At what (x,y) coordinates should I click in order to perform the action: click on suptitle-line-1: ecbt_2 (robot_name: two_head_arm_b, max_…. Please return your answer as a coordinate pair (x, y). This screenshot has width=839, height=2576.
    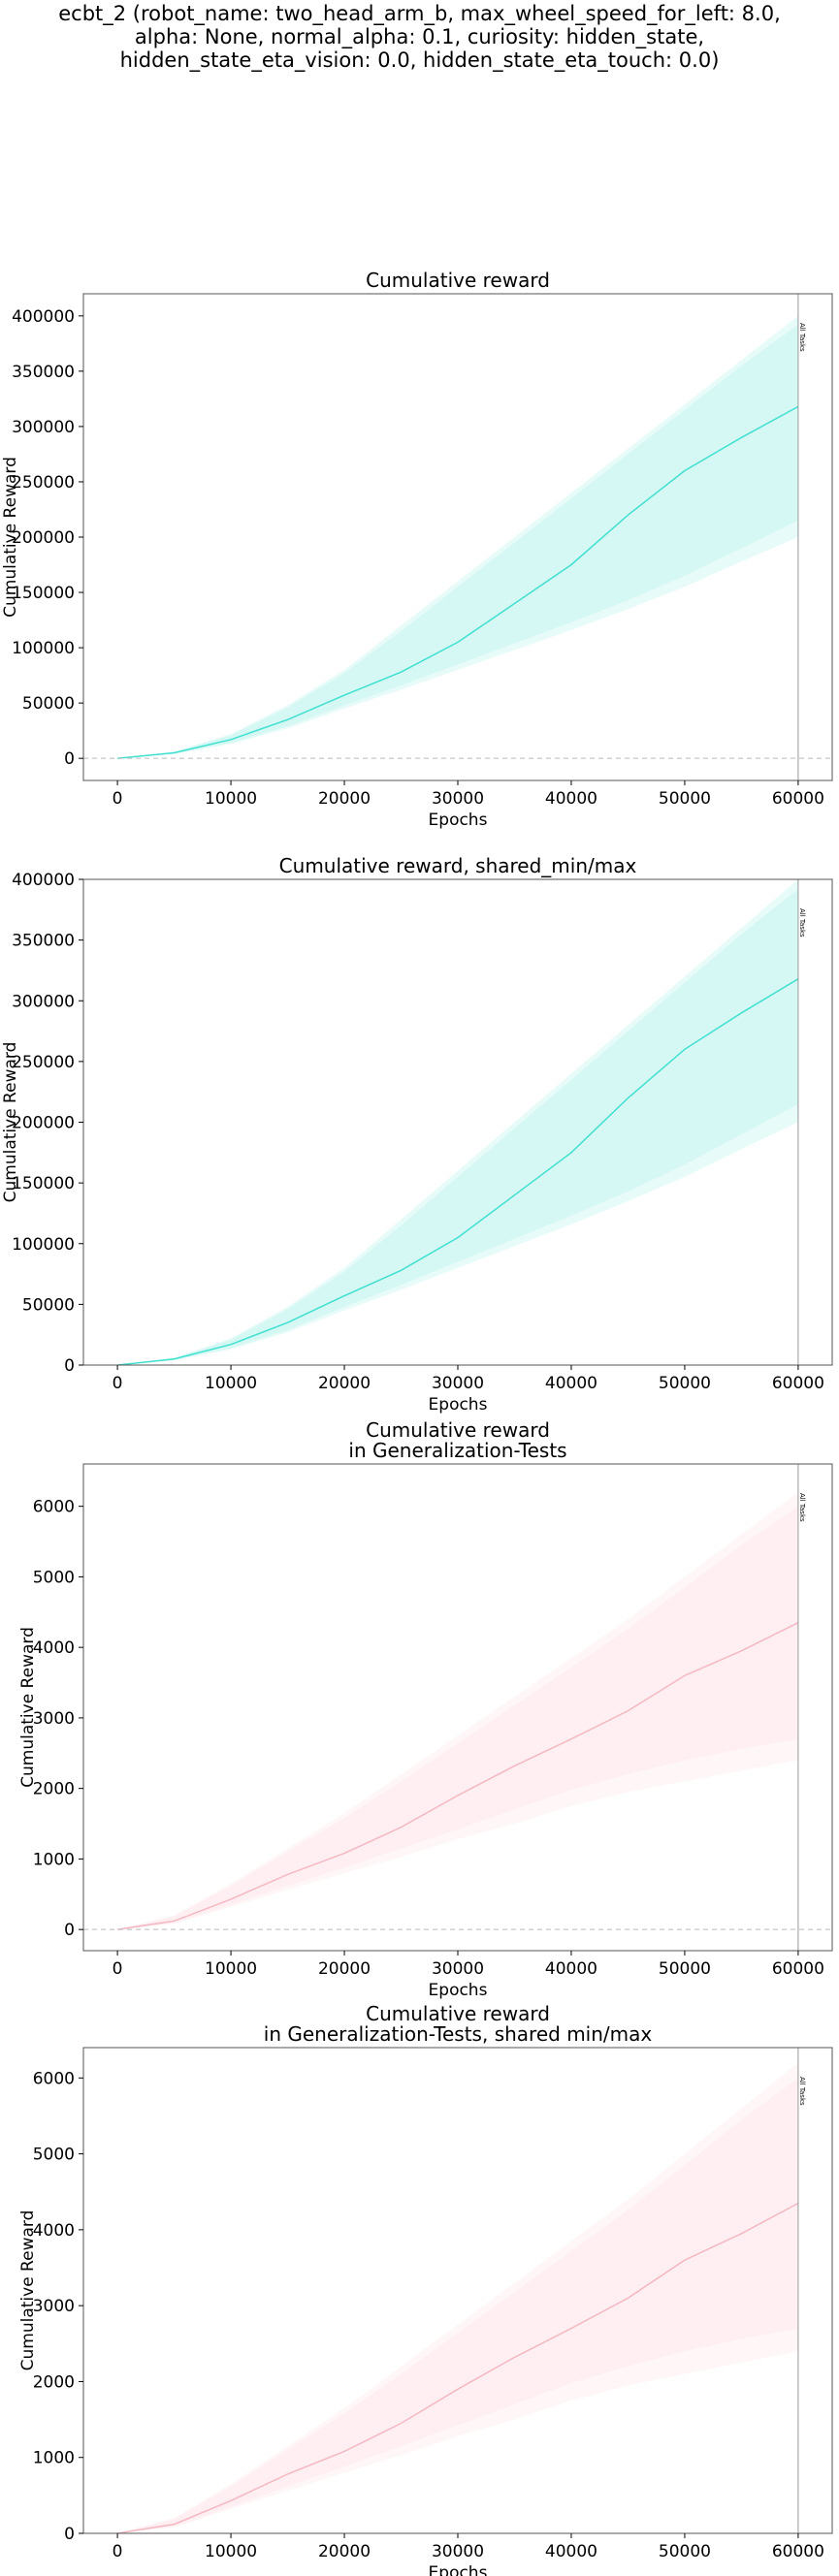
    Looking at the image, I should click on (419, 13).